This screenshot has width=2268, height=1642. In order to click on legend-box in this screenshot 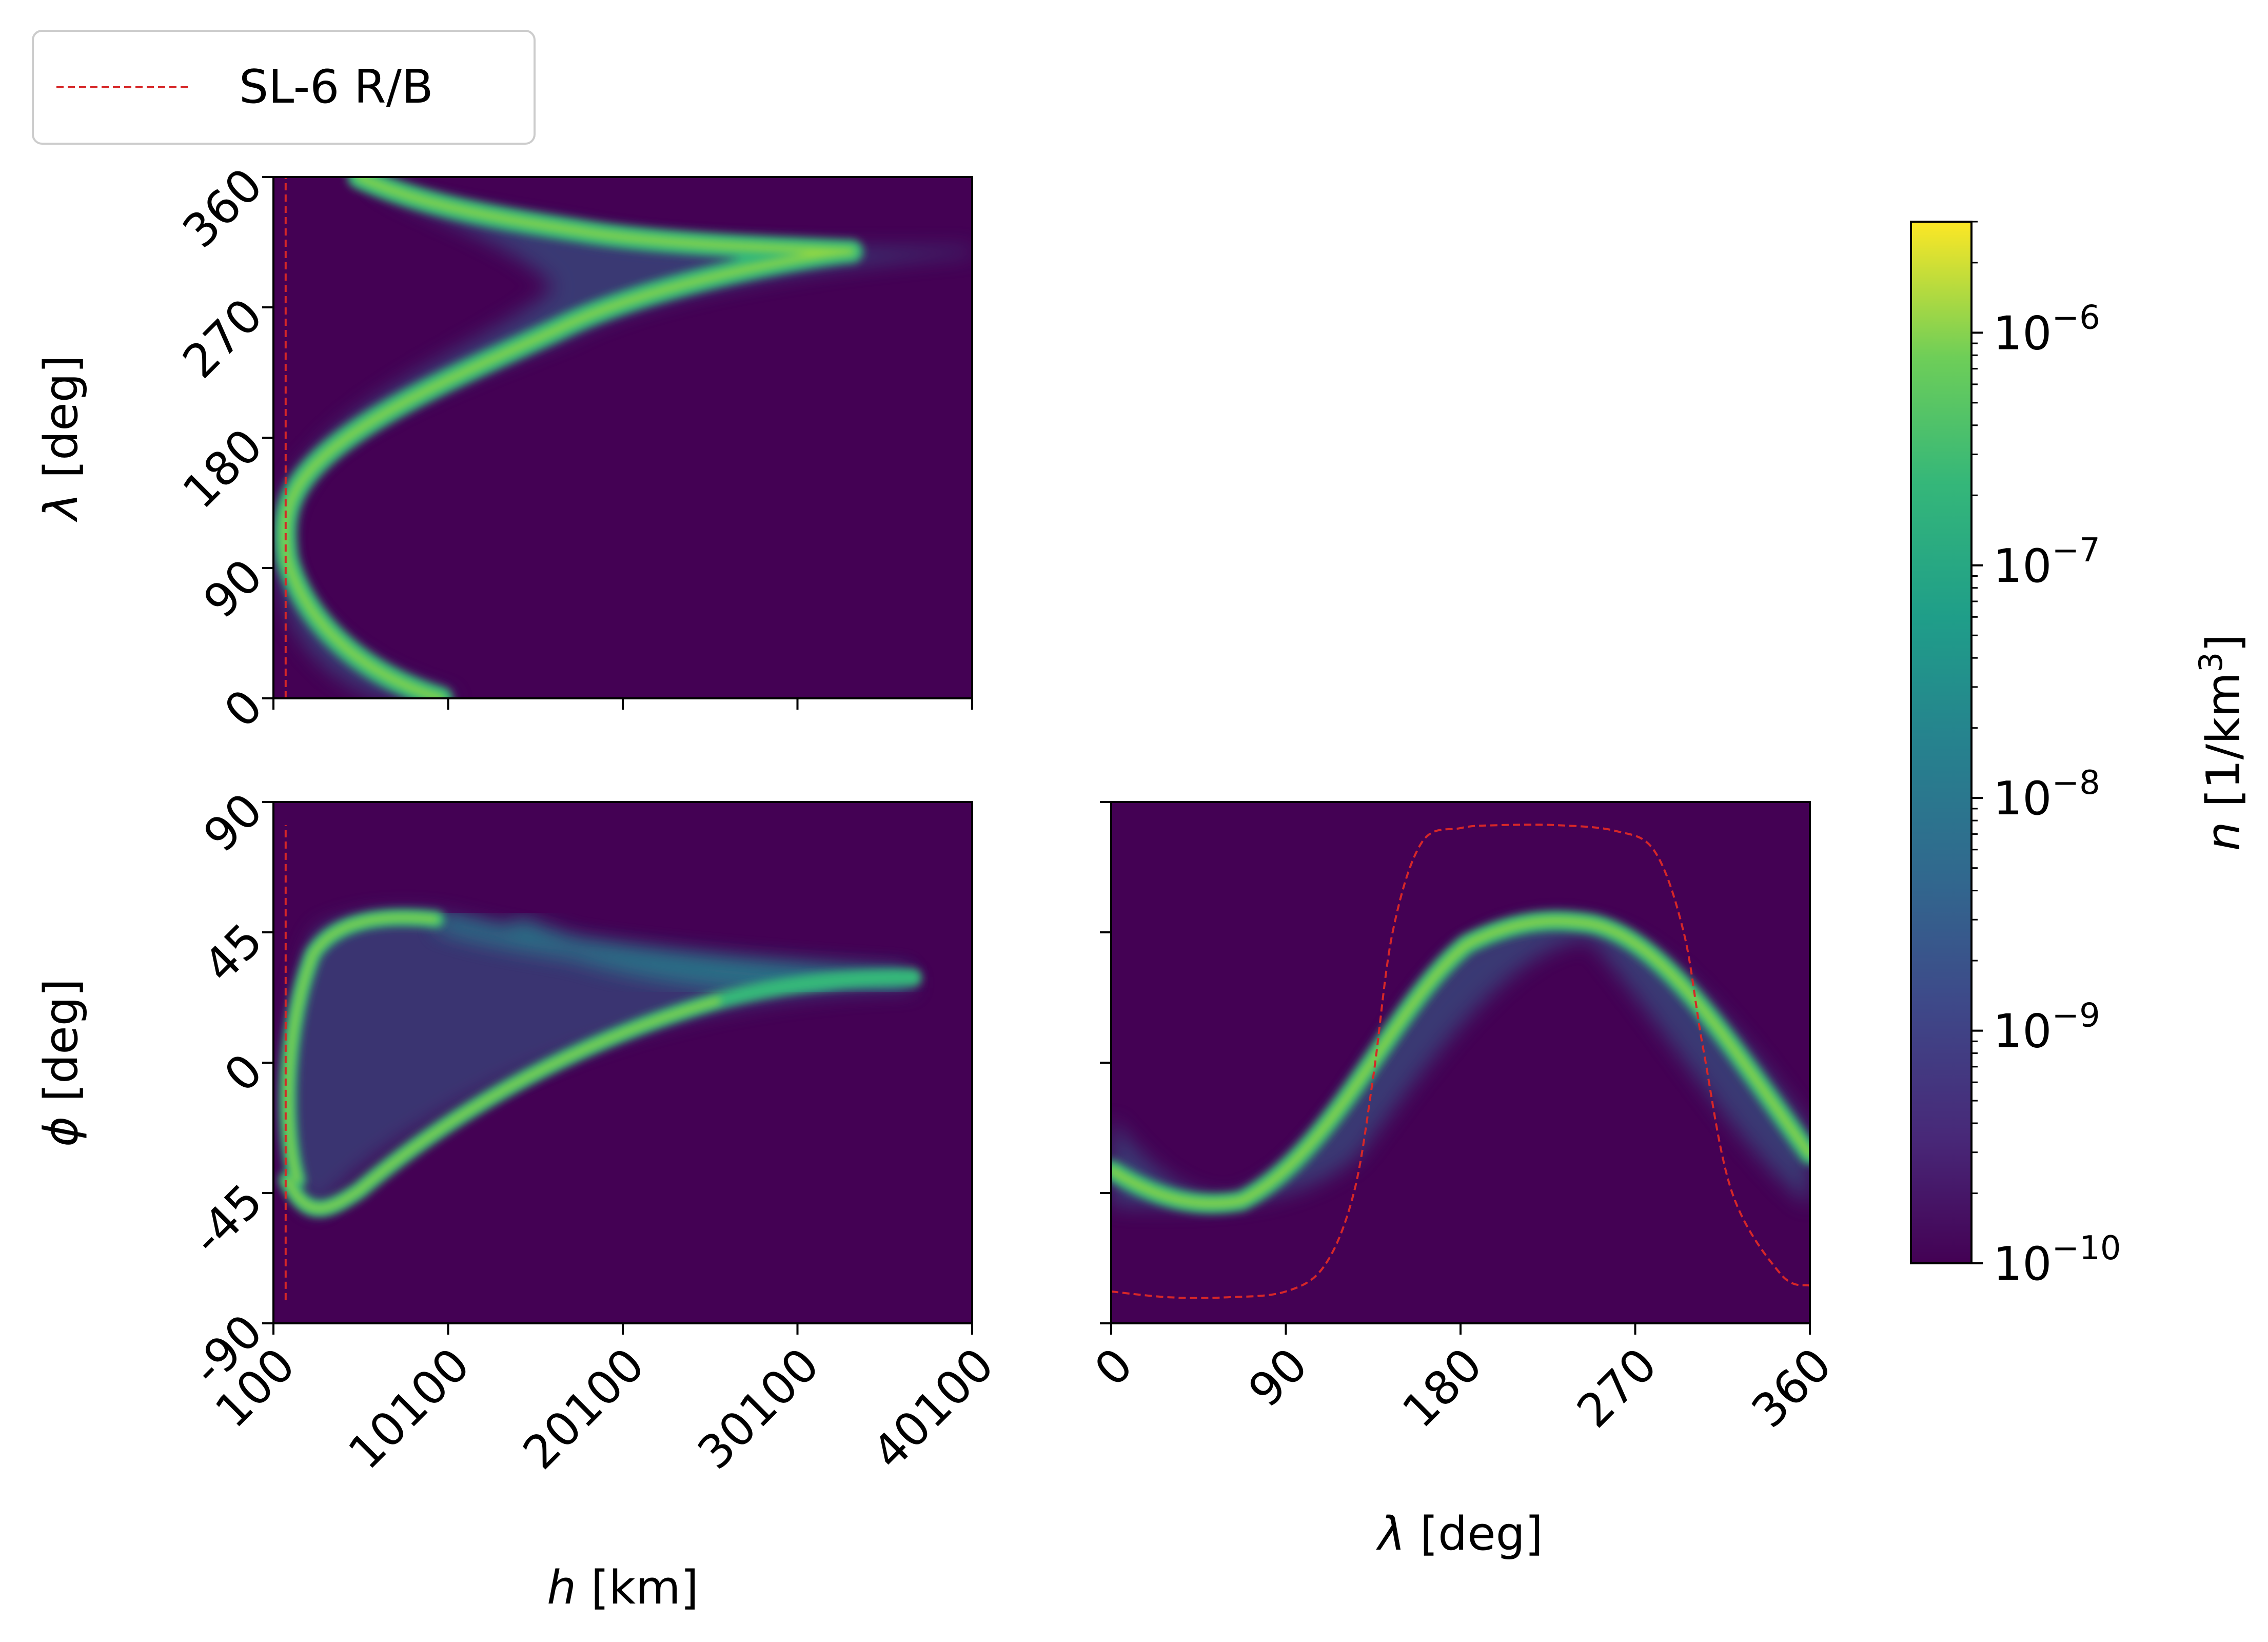, I will do `click(284, 88)`.